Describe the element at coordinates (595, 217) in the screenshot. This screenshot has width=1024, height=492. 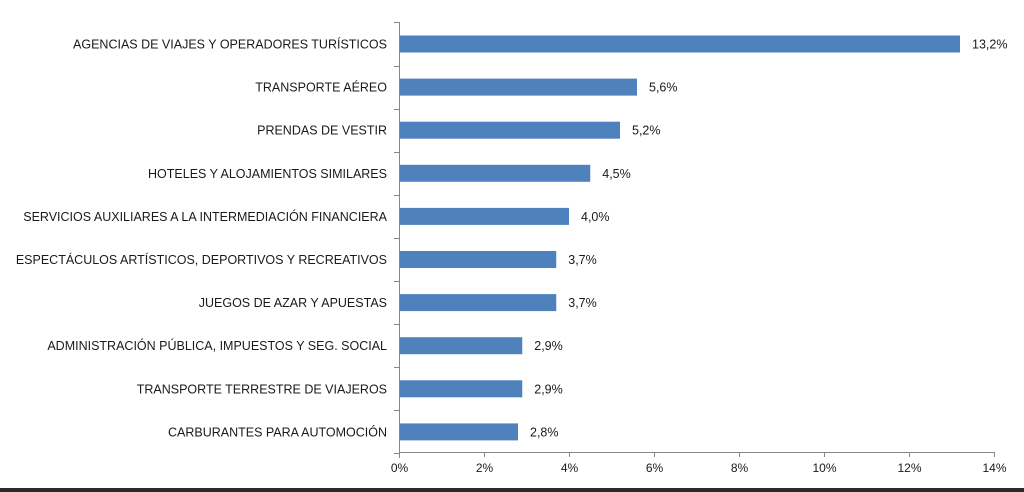
I see `data-label: 4,0%` at that location.